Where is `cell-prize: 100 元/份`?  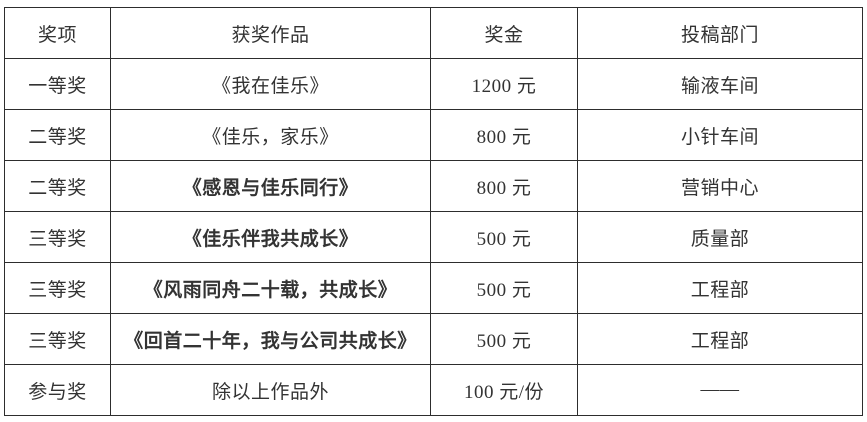
cell-prize: 100 元/份 is located at coordinates (504, 390).